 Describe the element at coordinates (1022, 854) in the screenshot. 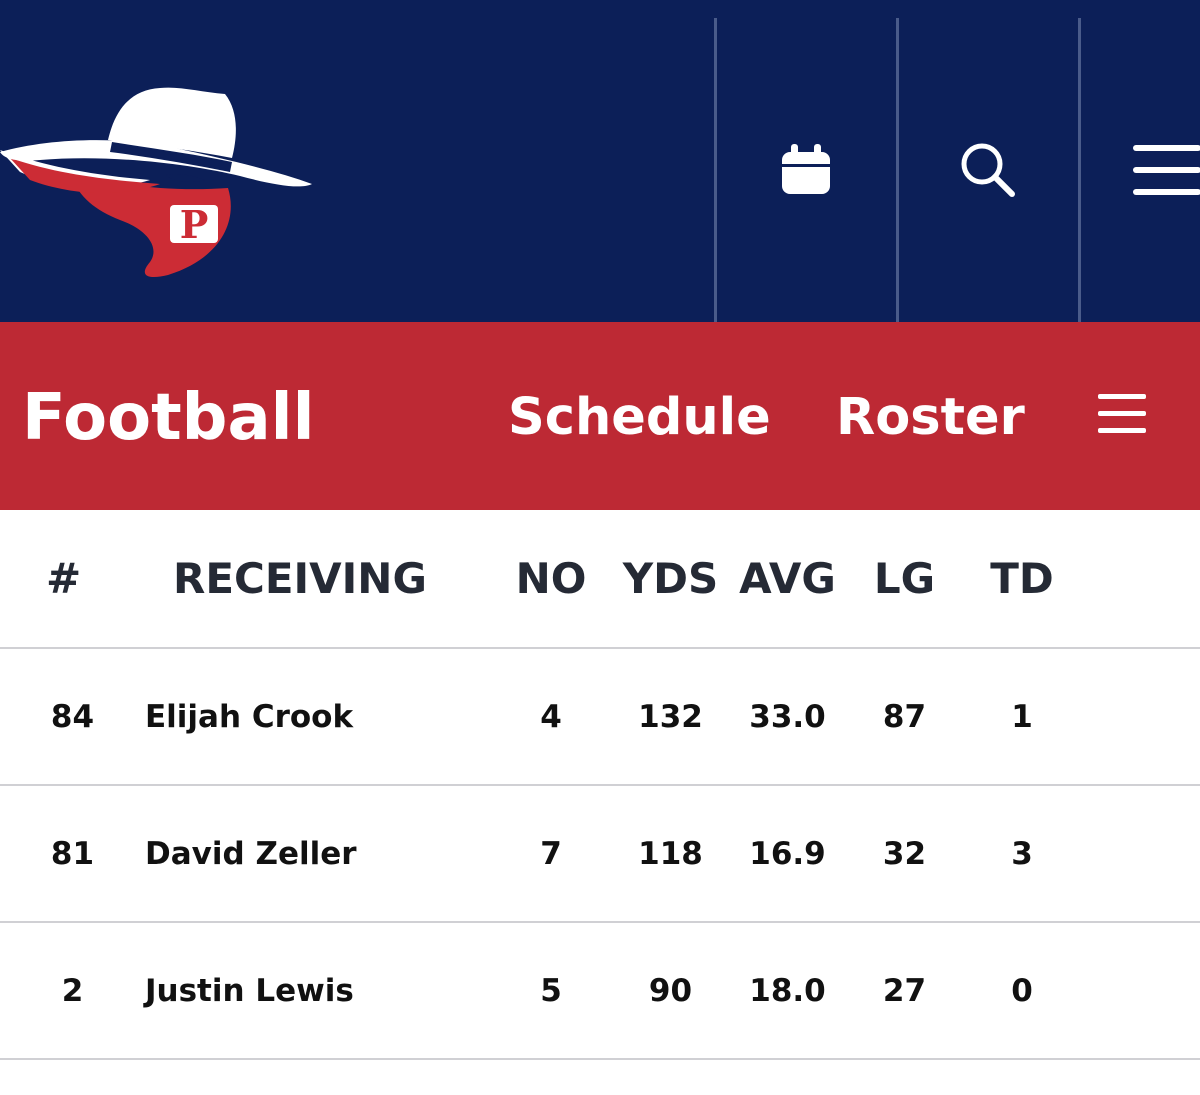

I see `touchdowns: 3` at that location.